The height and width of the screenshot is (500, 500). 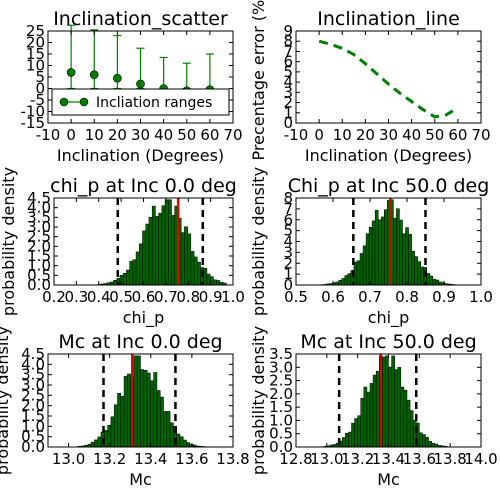 What do you see at coordinates (388, 79) in the screenshot?
I see `series-line` at bounding box center [388, 79].